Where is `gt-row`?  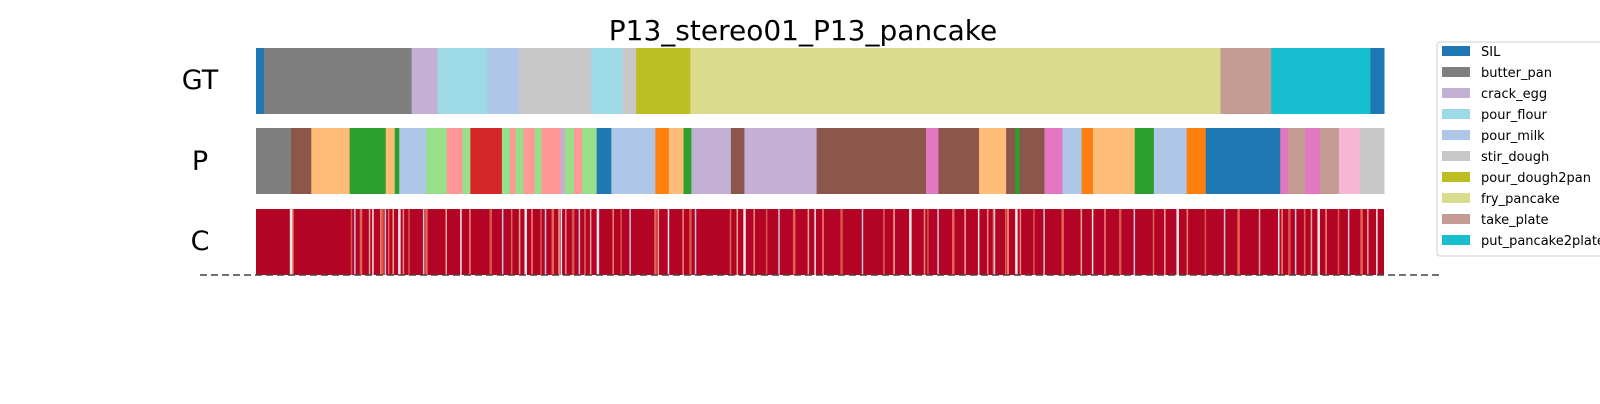 gt-row is located at coordinates (820, 81).